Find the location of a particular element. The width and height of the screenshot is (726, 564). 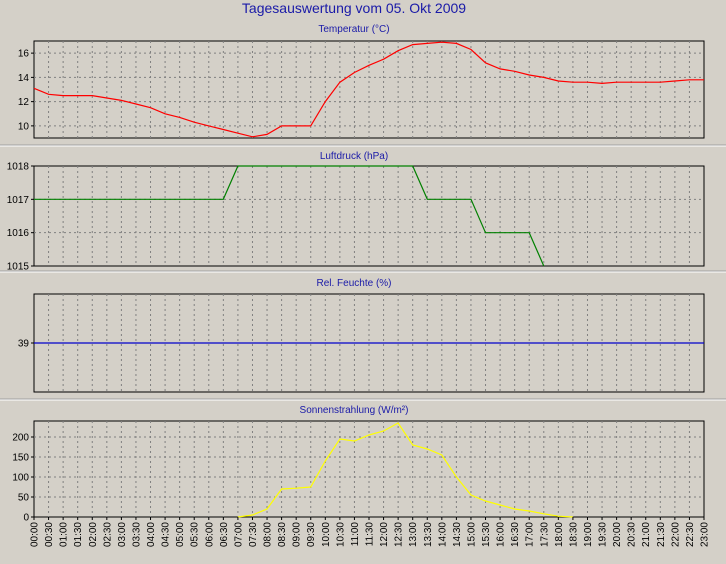

y-tick-label: 50 is located at coordinates (24, 498).